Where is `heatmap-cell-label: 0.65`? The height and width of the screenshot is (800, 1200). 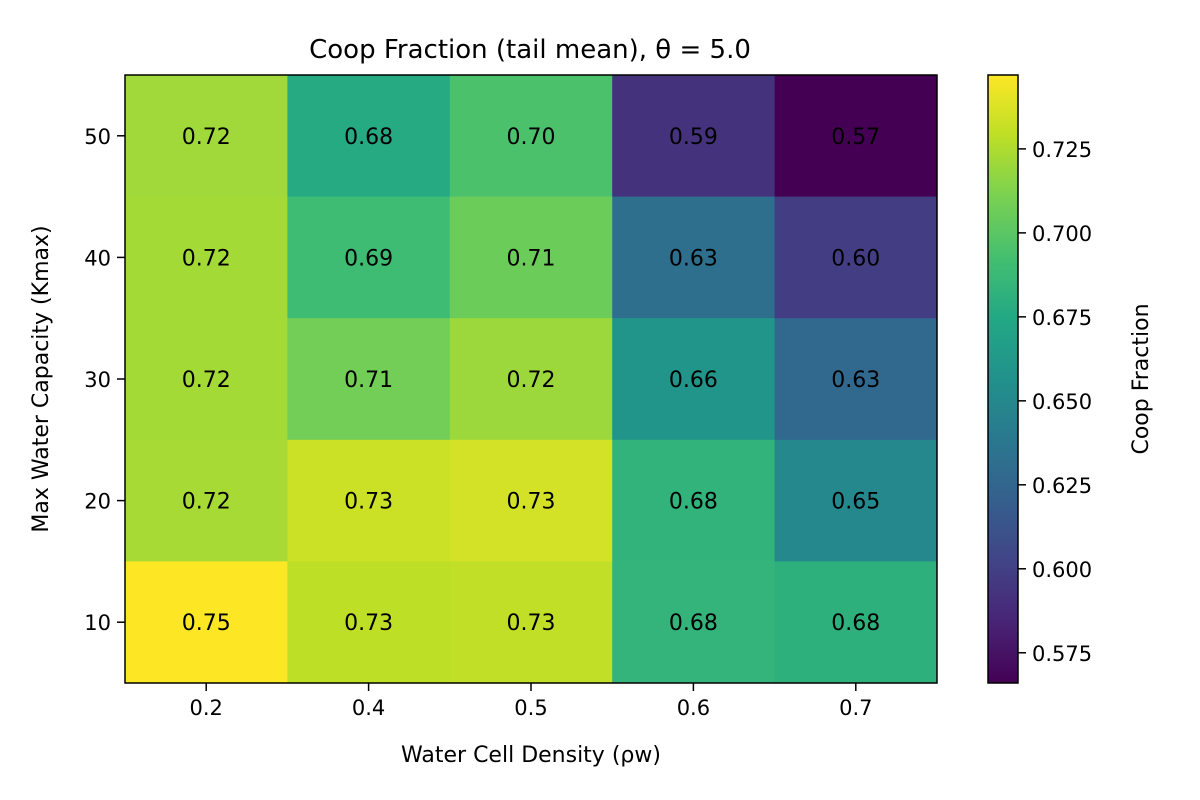
heatmap-cell-label: 0.65 is located at coordinates (855, 502).